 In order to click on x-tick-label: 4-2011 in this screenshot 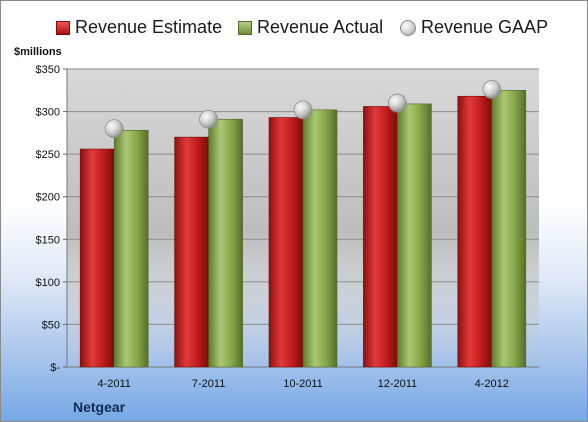, I will do `click(113, 384)`.